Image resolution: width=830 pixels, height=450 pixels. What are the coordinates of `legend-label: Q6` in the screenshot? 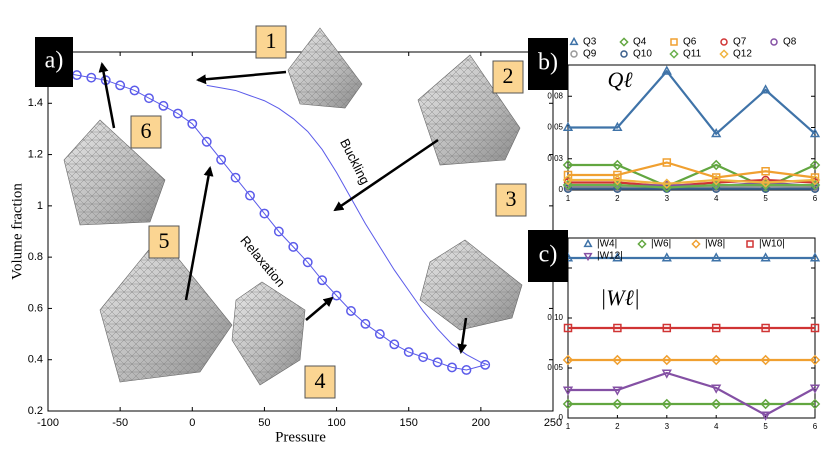 It's located at (690, 42).